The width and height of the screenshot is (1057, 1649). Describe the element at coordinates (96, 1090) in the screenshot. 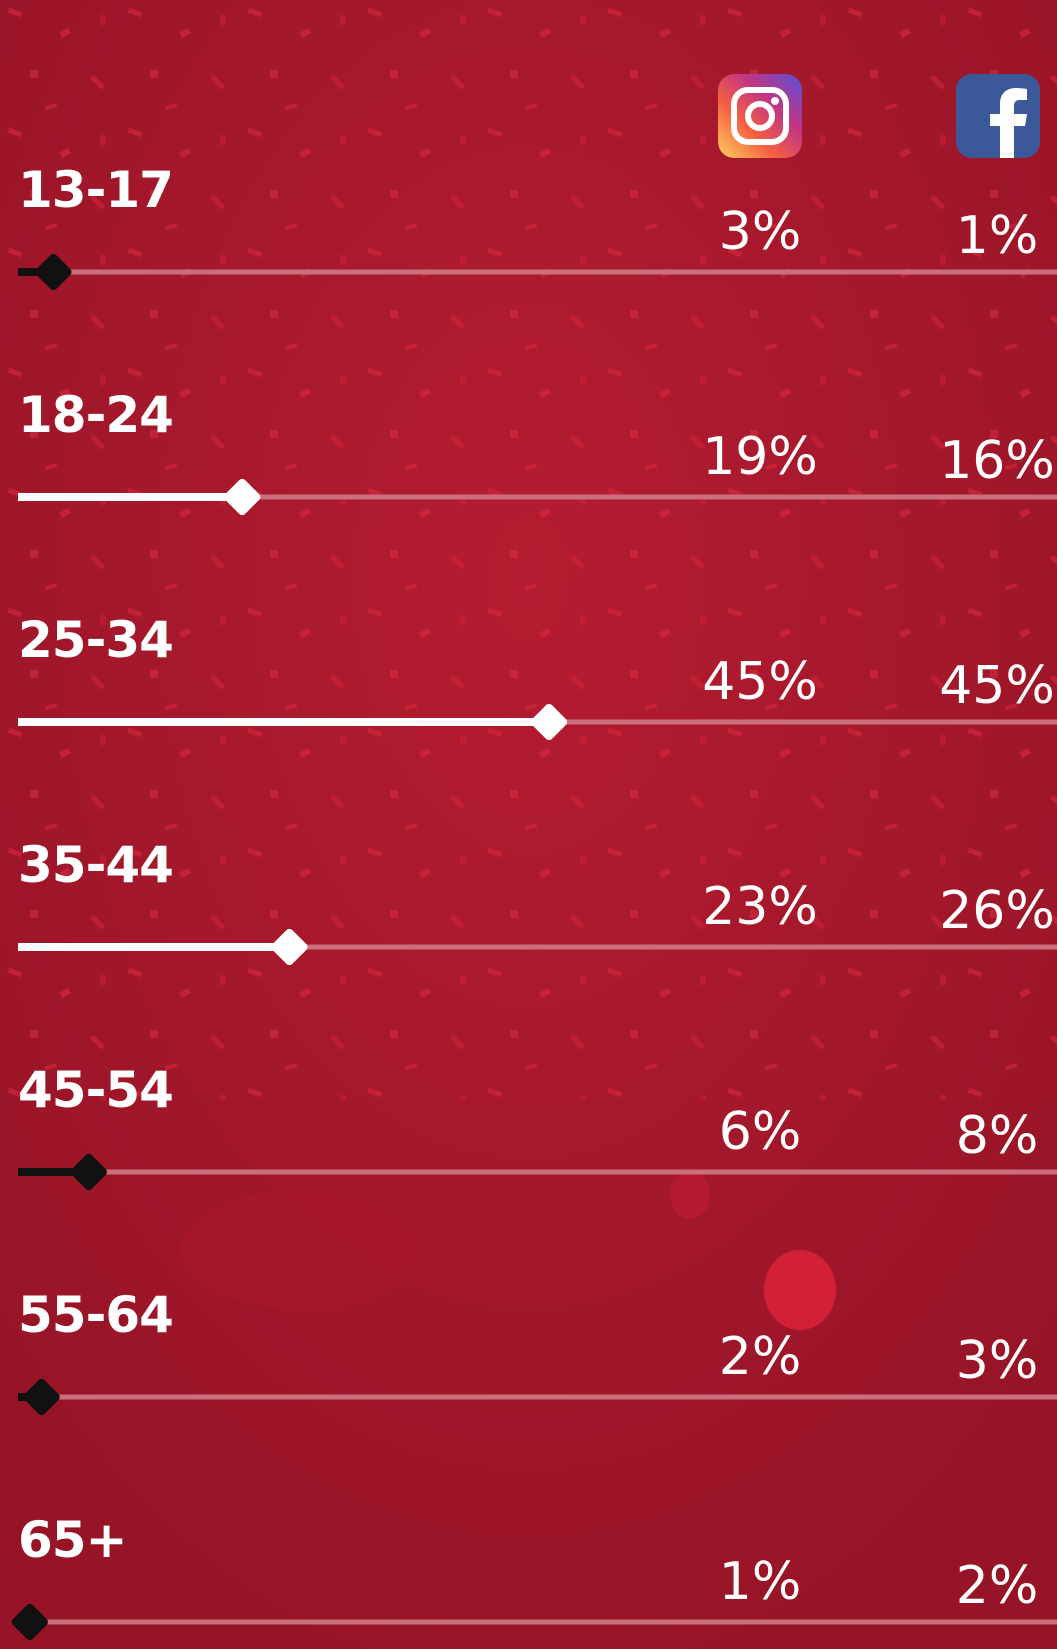

I see `age-label: 45-54` at that location.